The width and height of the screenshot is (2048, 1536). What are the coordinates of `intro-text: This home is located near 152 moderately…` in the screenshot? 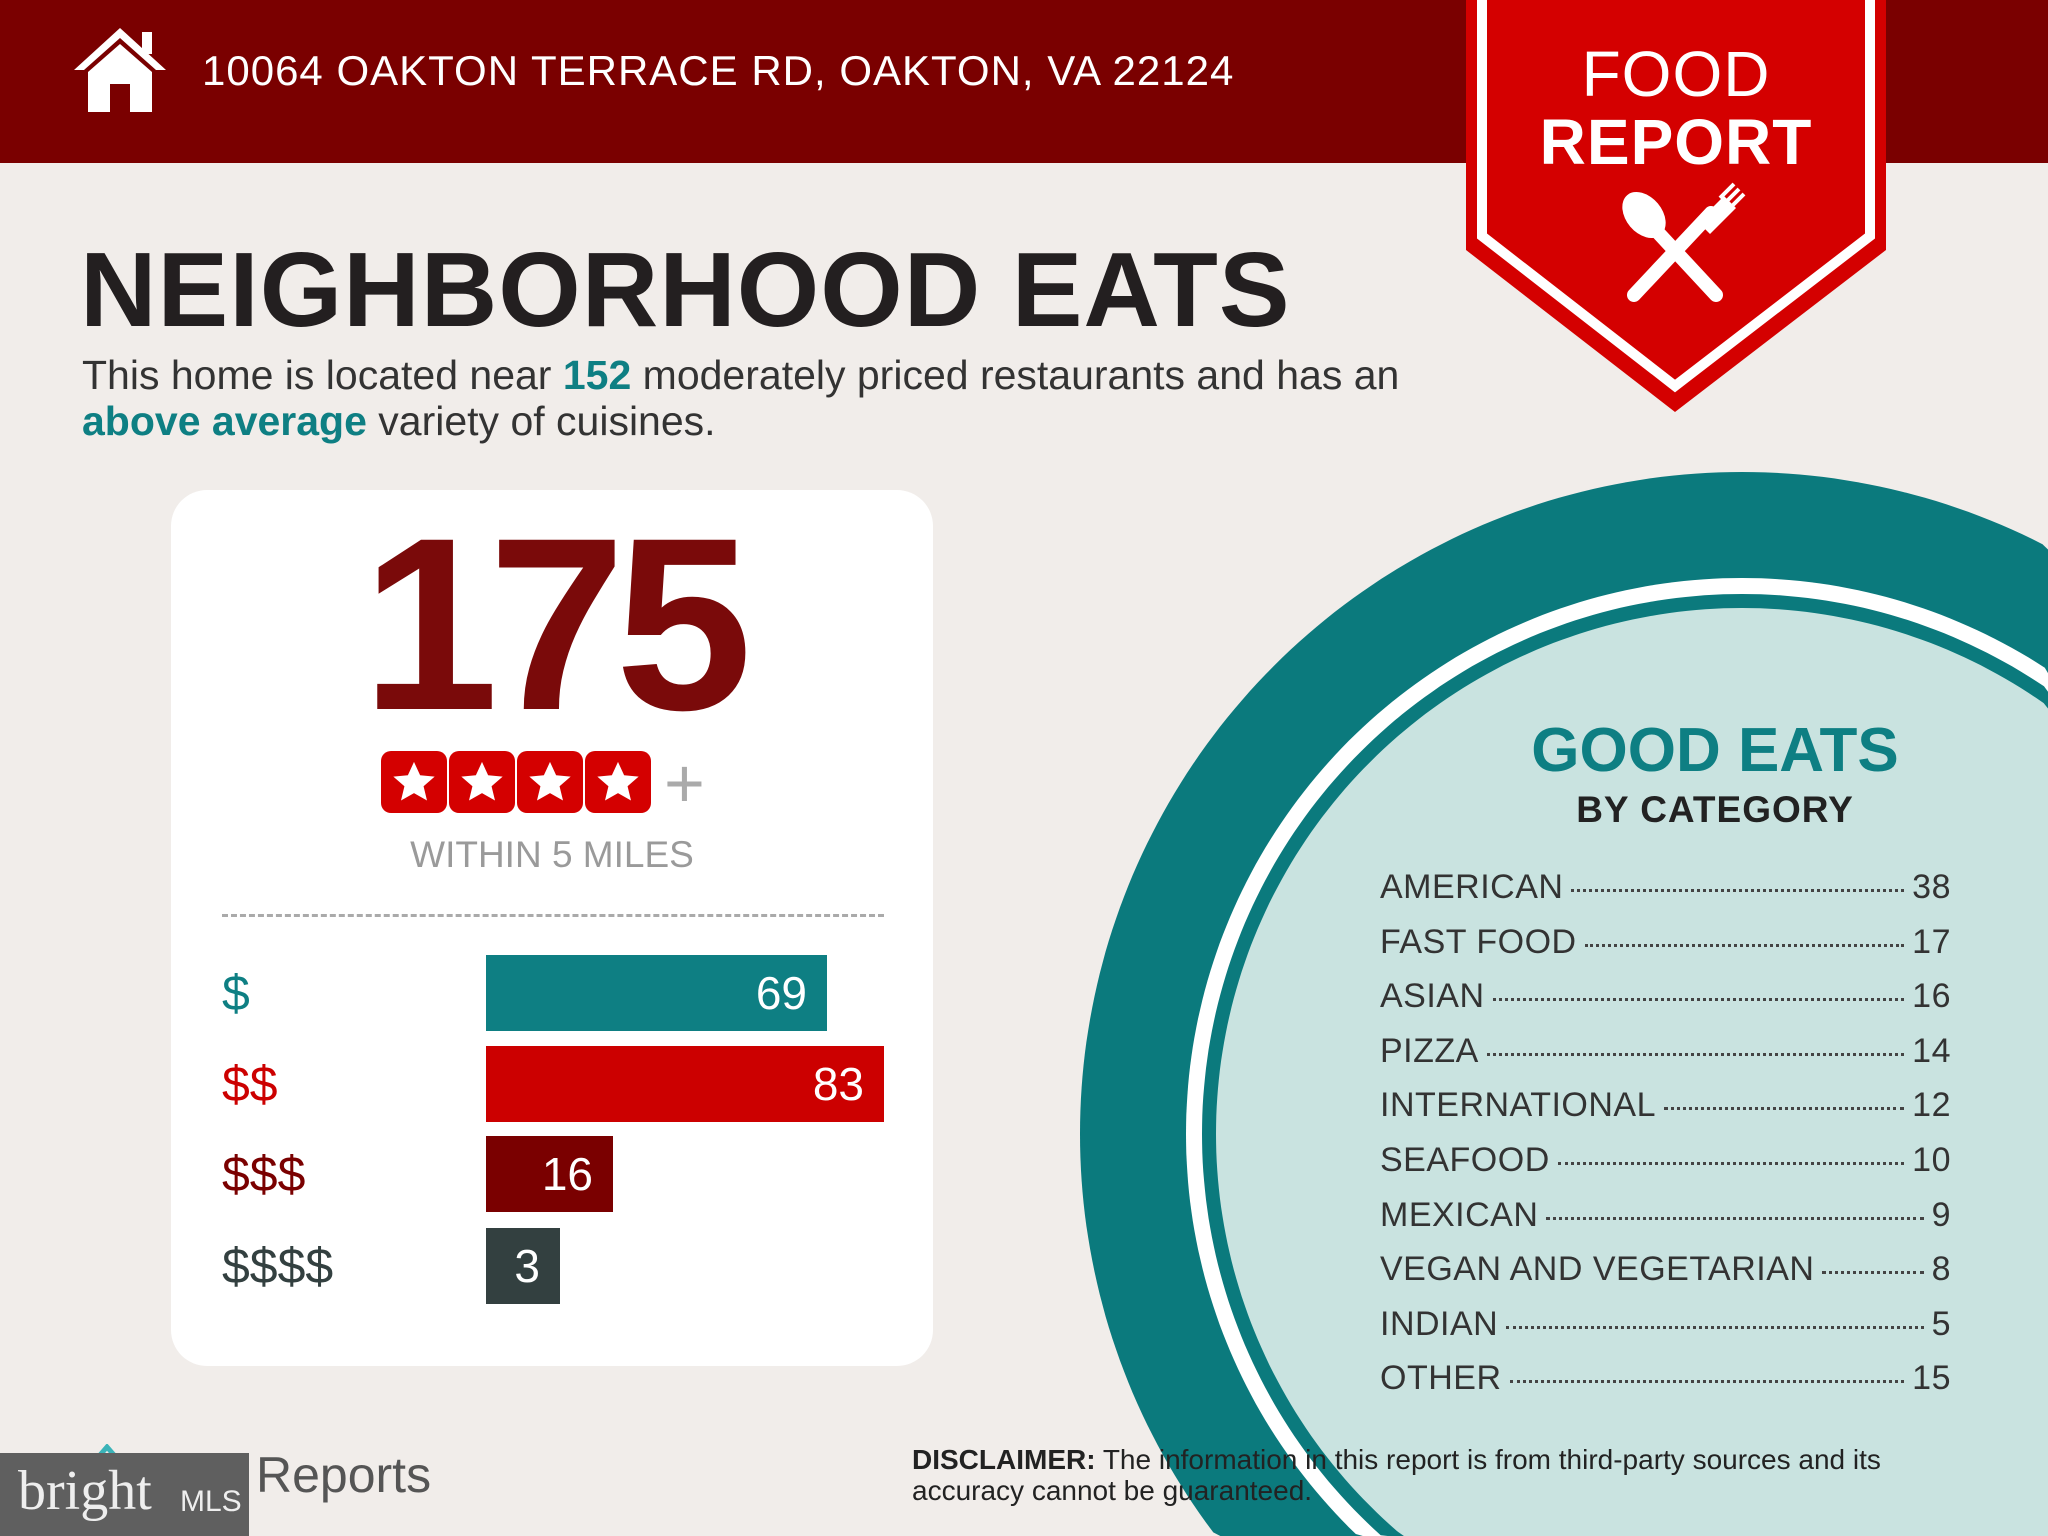 It's located at (772, 398).